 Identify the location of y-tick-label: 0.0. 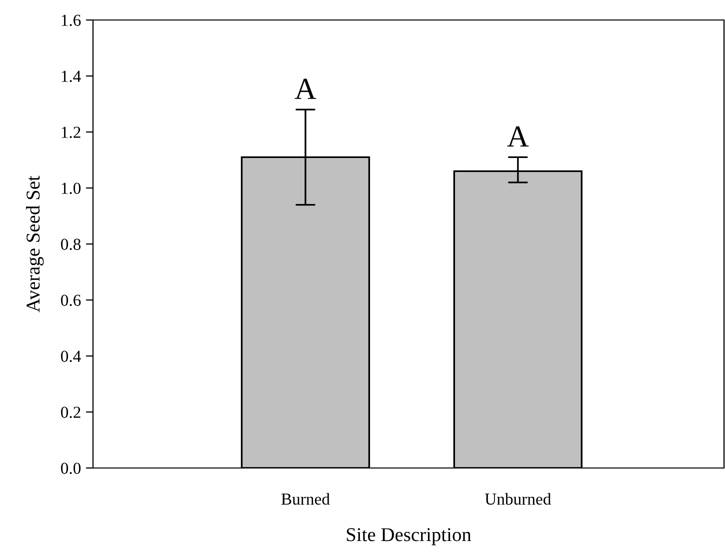
(70, 468).